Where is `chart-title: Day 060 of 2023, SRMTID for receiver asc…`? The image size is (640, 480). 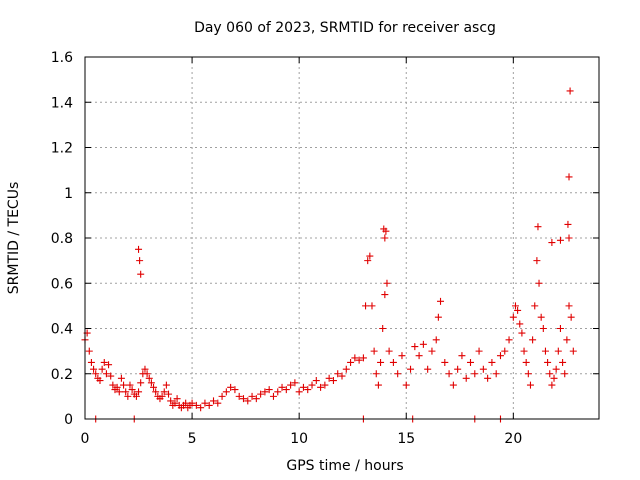
chart-title: Day 060 of 2023, SRMTID for receiver asc… is located at coordinates (345, 28).